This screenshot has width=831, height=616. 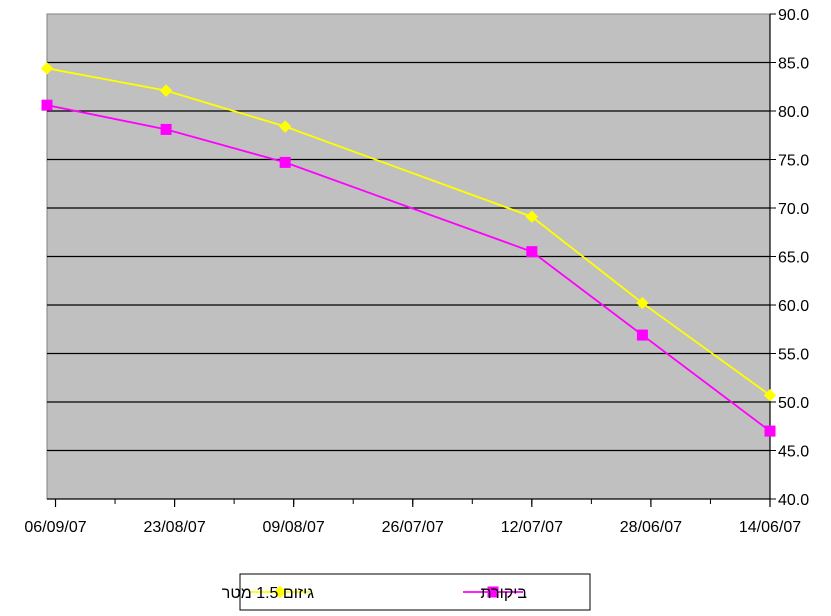 I want to click on x-tick-label: 23/08/07, so click(x=174, y=527).